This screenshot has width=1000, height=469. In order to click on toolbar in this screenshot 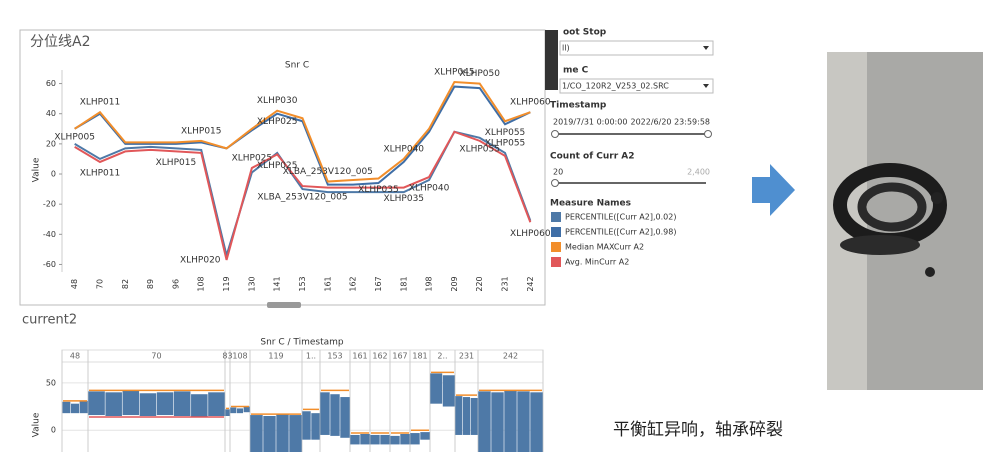, I will do `click(551, 60)`.